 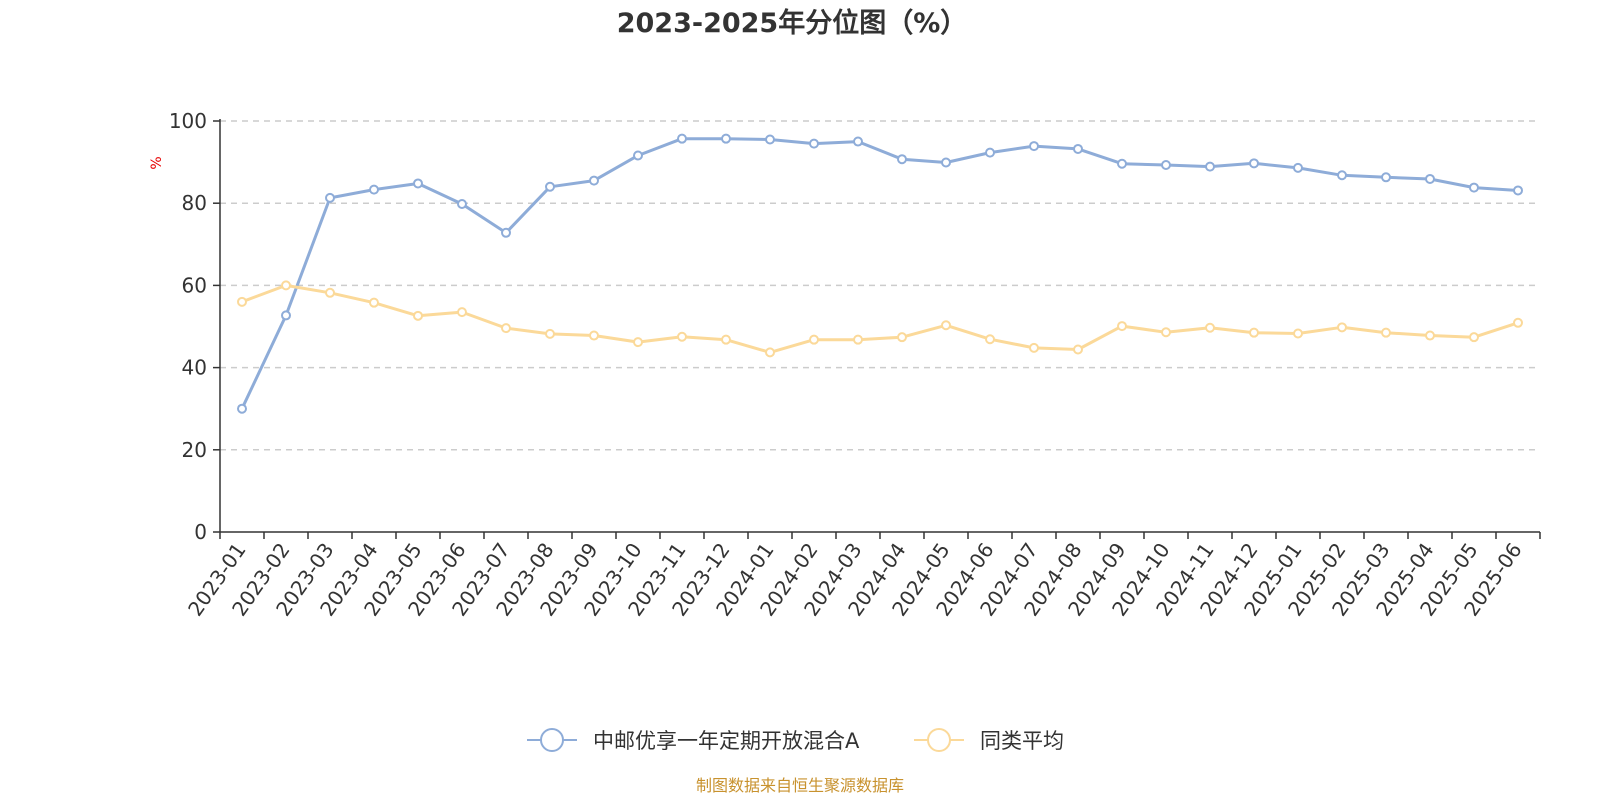 What do you see at coordinates (792, 23) in the screenshot?
I see `chart-title: 2023-2025年分位图（%）` at bounding box center [792, 23].